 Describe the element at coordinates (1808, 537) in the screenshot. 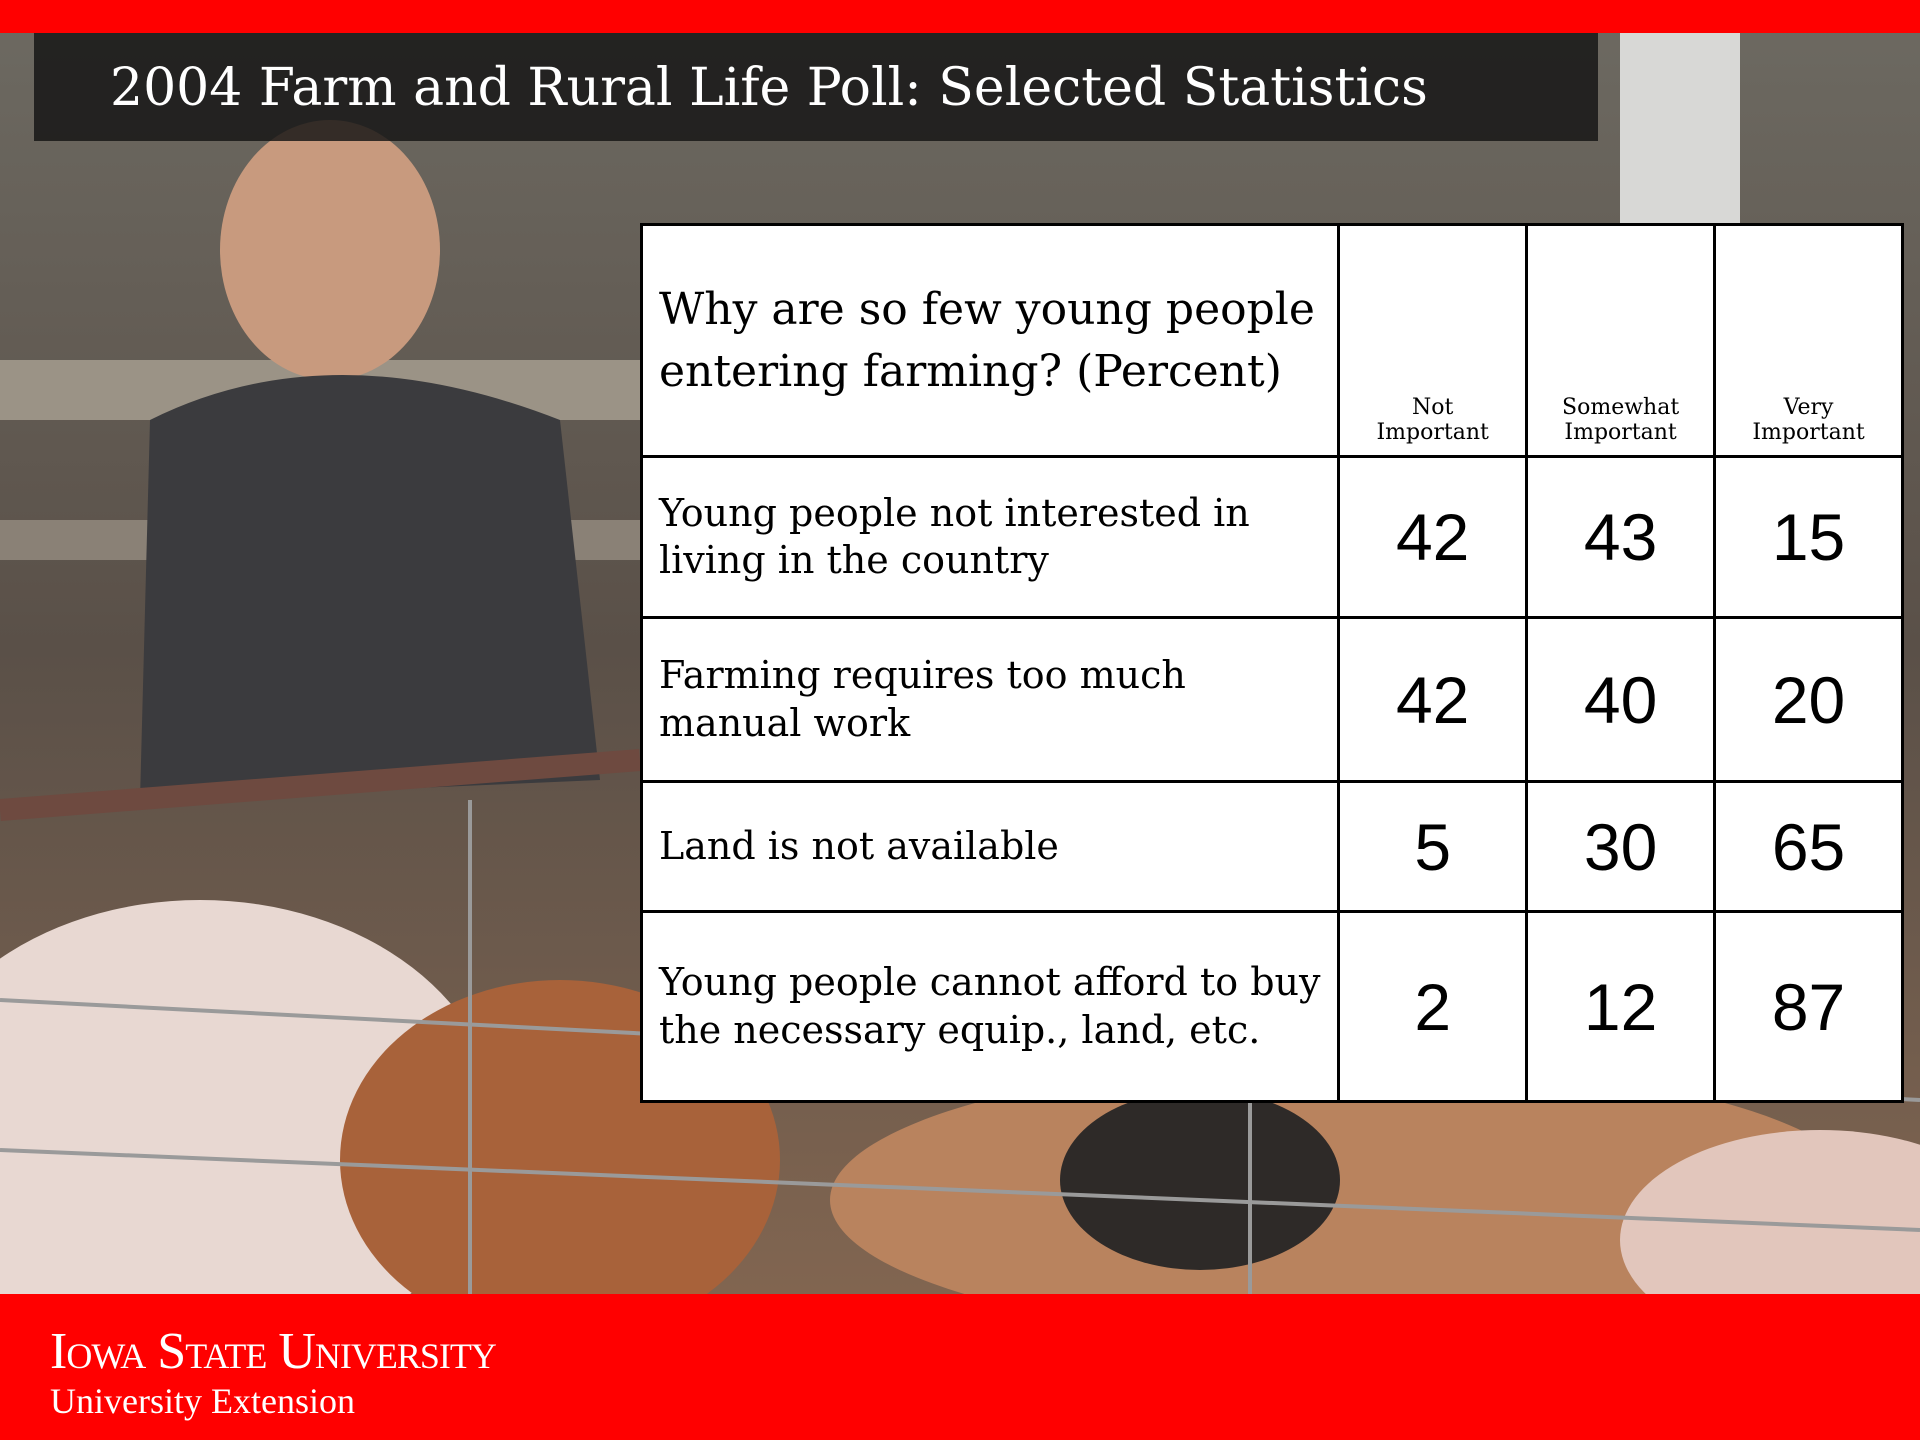

I see `percent-cell: 15` at that location.